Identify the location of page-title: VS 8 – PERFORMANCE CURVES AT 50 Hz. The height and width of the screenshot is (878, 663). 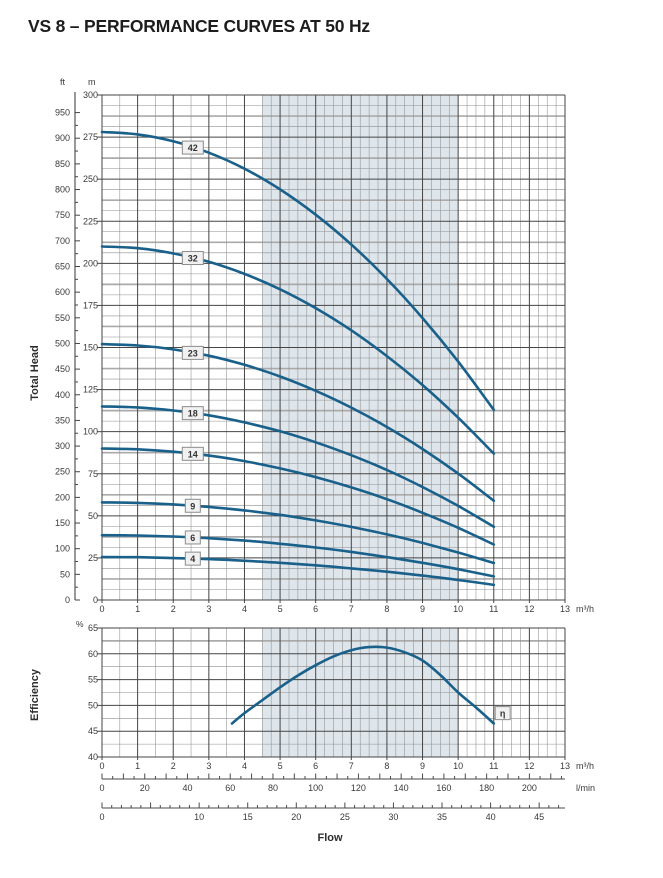
(199, 26).